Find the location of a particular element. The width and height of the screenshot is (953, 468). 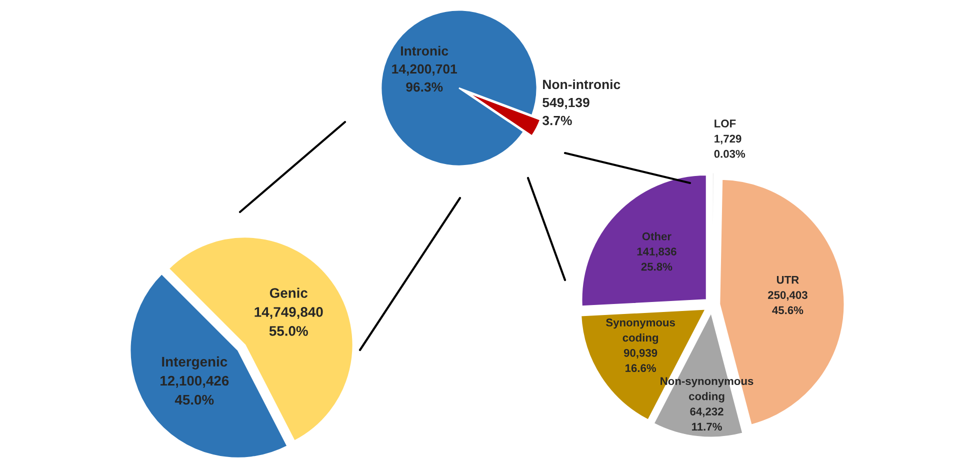

slice-label: Intronic is located at coordinates (424, 51).